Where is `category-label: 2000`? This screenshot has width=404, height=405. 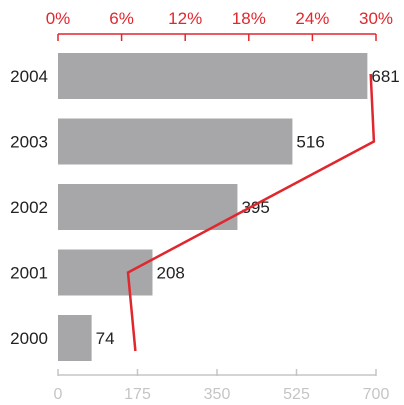
category-label: 2000 is located at coordinates (29, 338).